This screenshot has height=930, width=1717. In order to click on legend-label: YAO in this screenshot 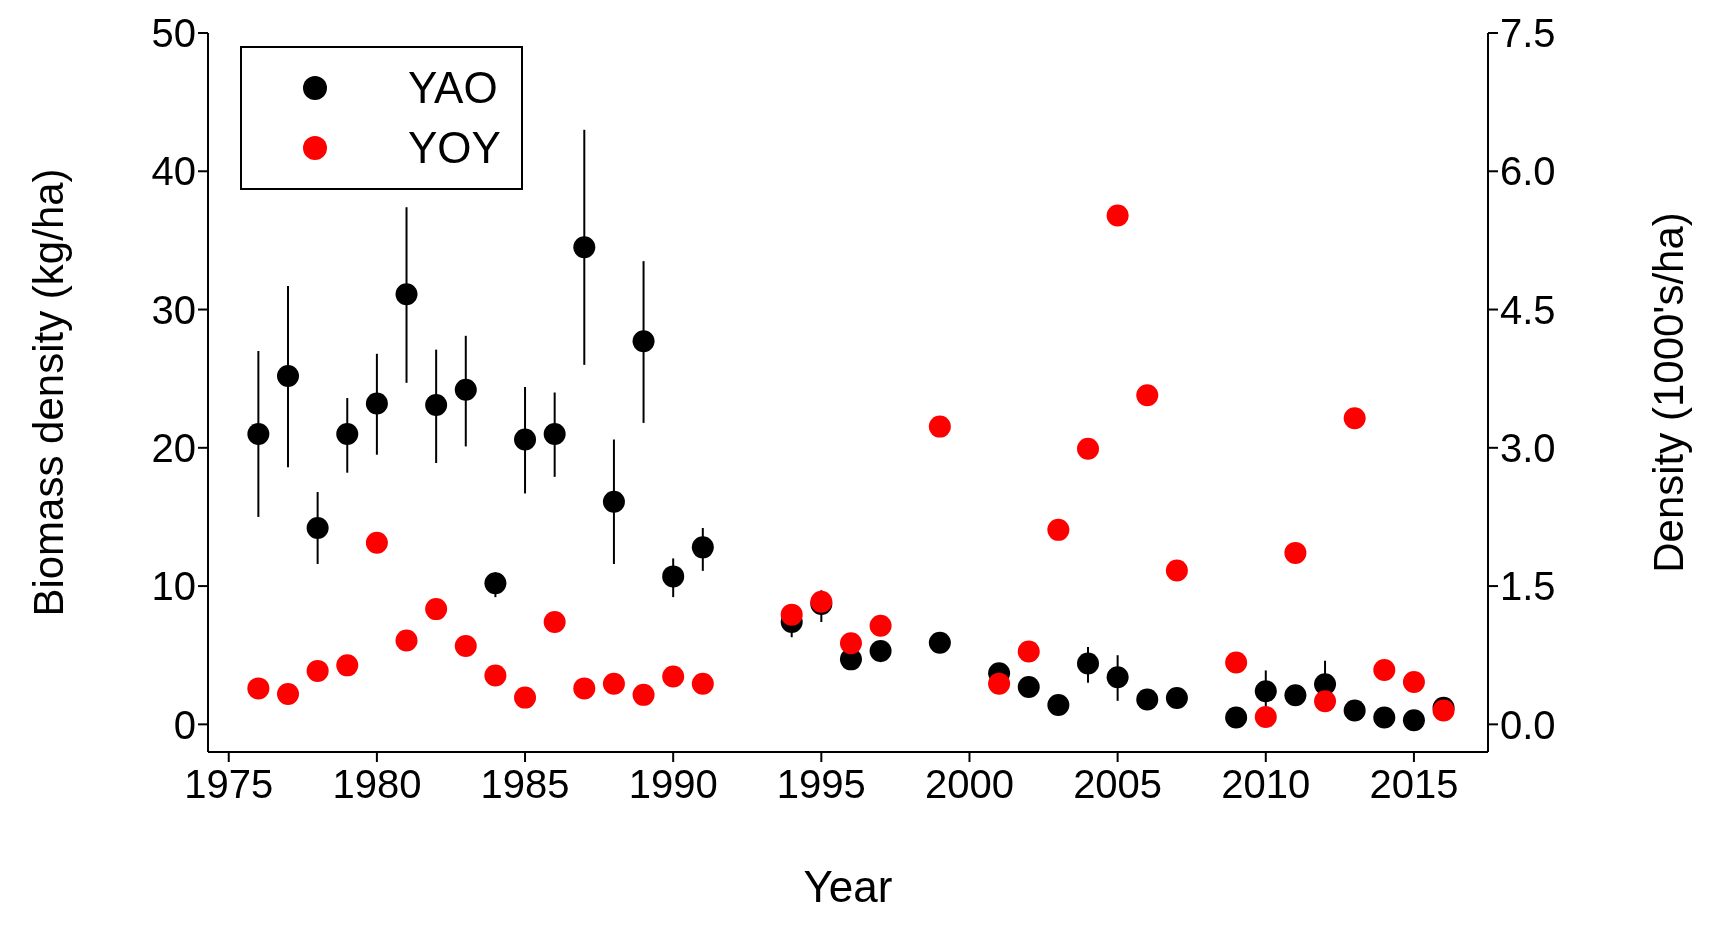, I will do `click(453, 88)`.